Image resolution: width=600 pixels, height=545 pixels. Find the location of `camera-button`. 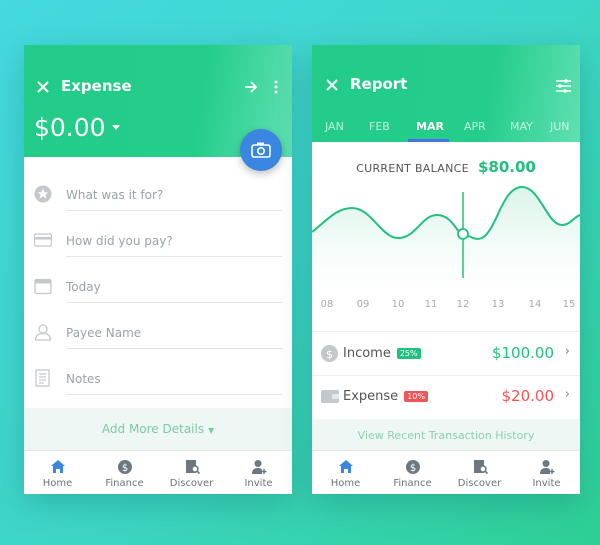

camera-button is located at coordinates (261, 150).